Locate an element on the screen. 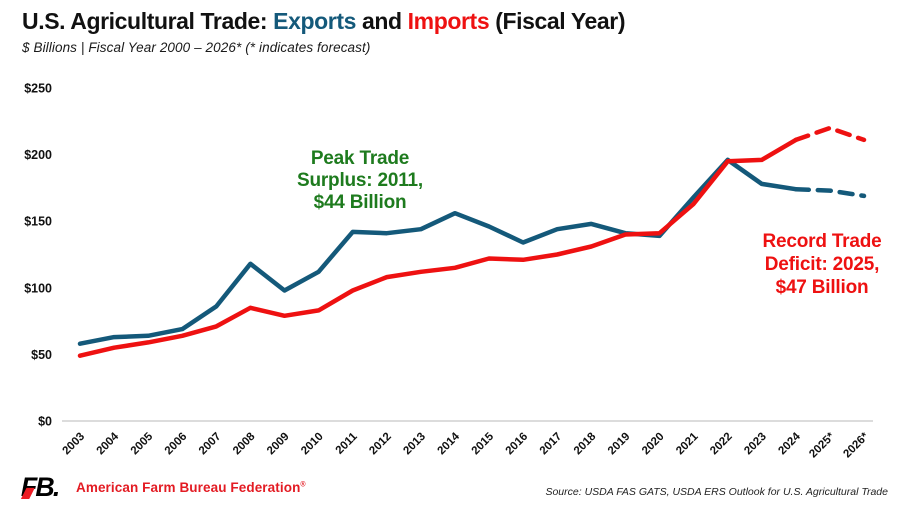 This screenshot has width=900, height=506. title-imports-word: Imports is located at coordinates (448, 21).